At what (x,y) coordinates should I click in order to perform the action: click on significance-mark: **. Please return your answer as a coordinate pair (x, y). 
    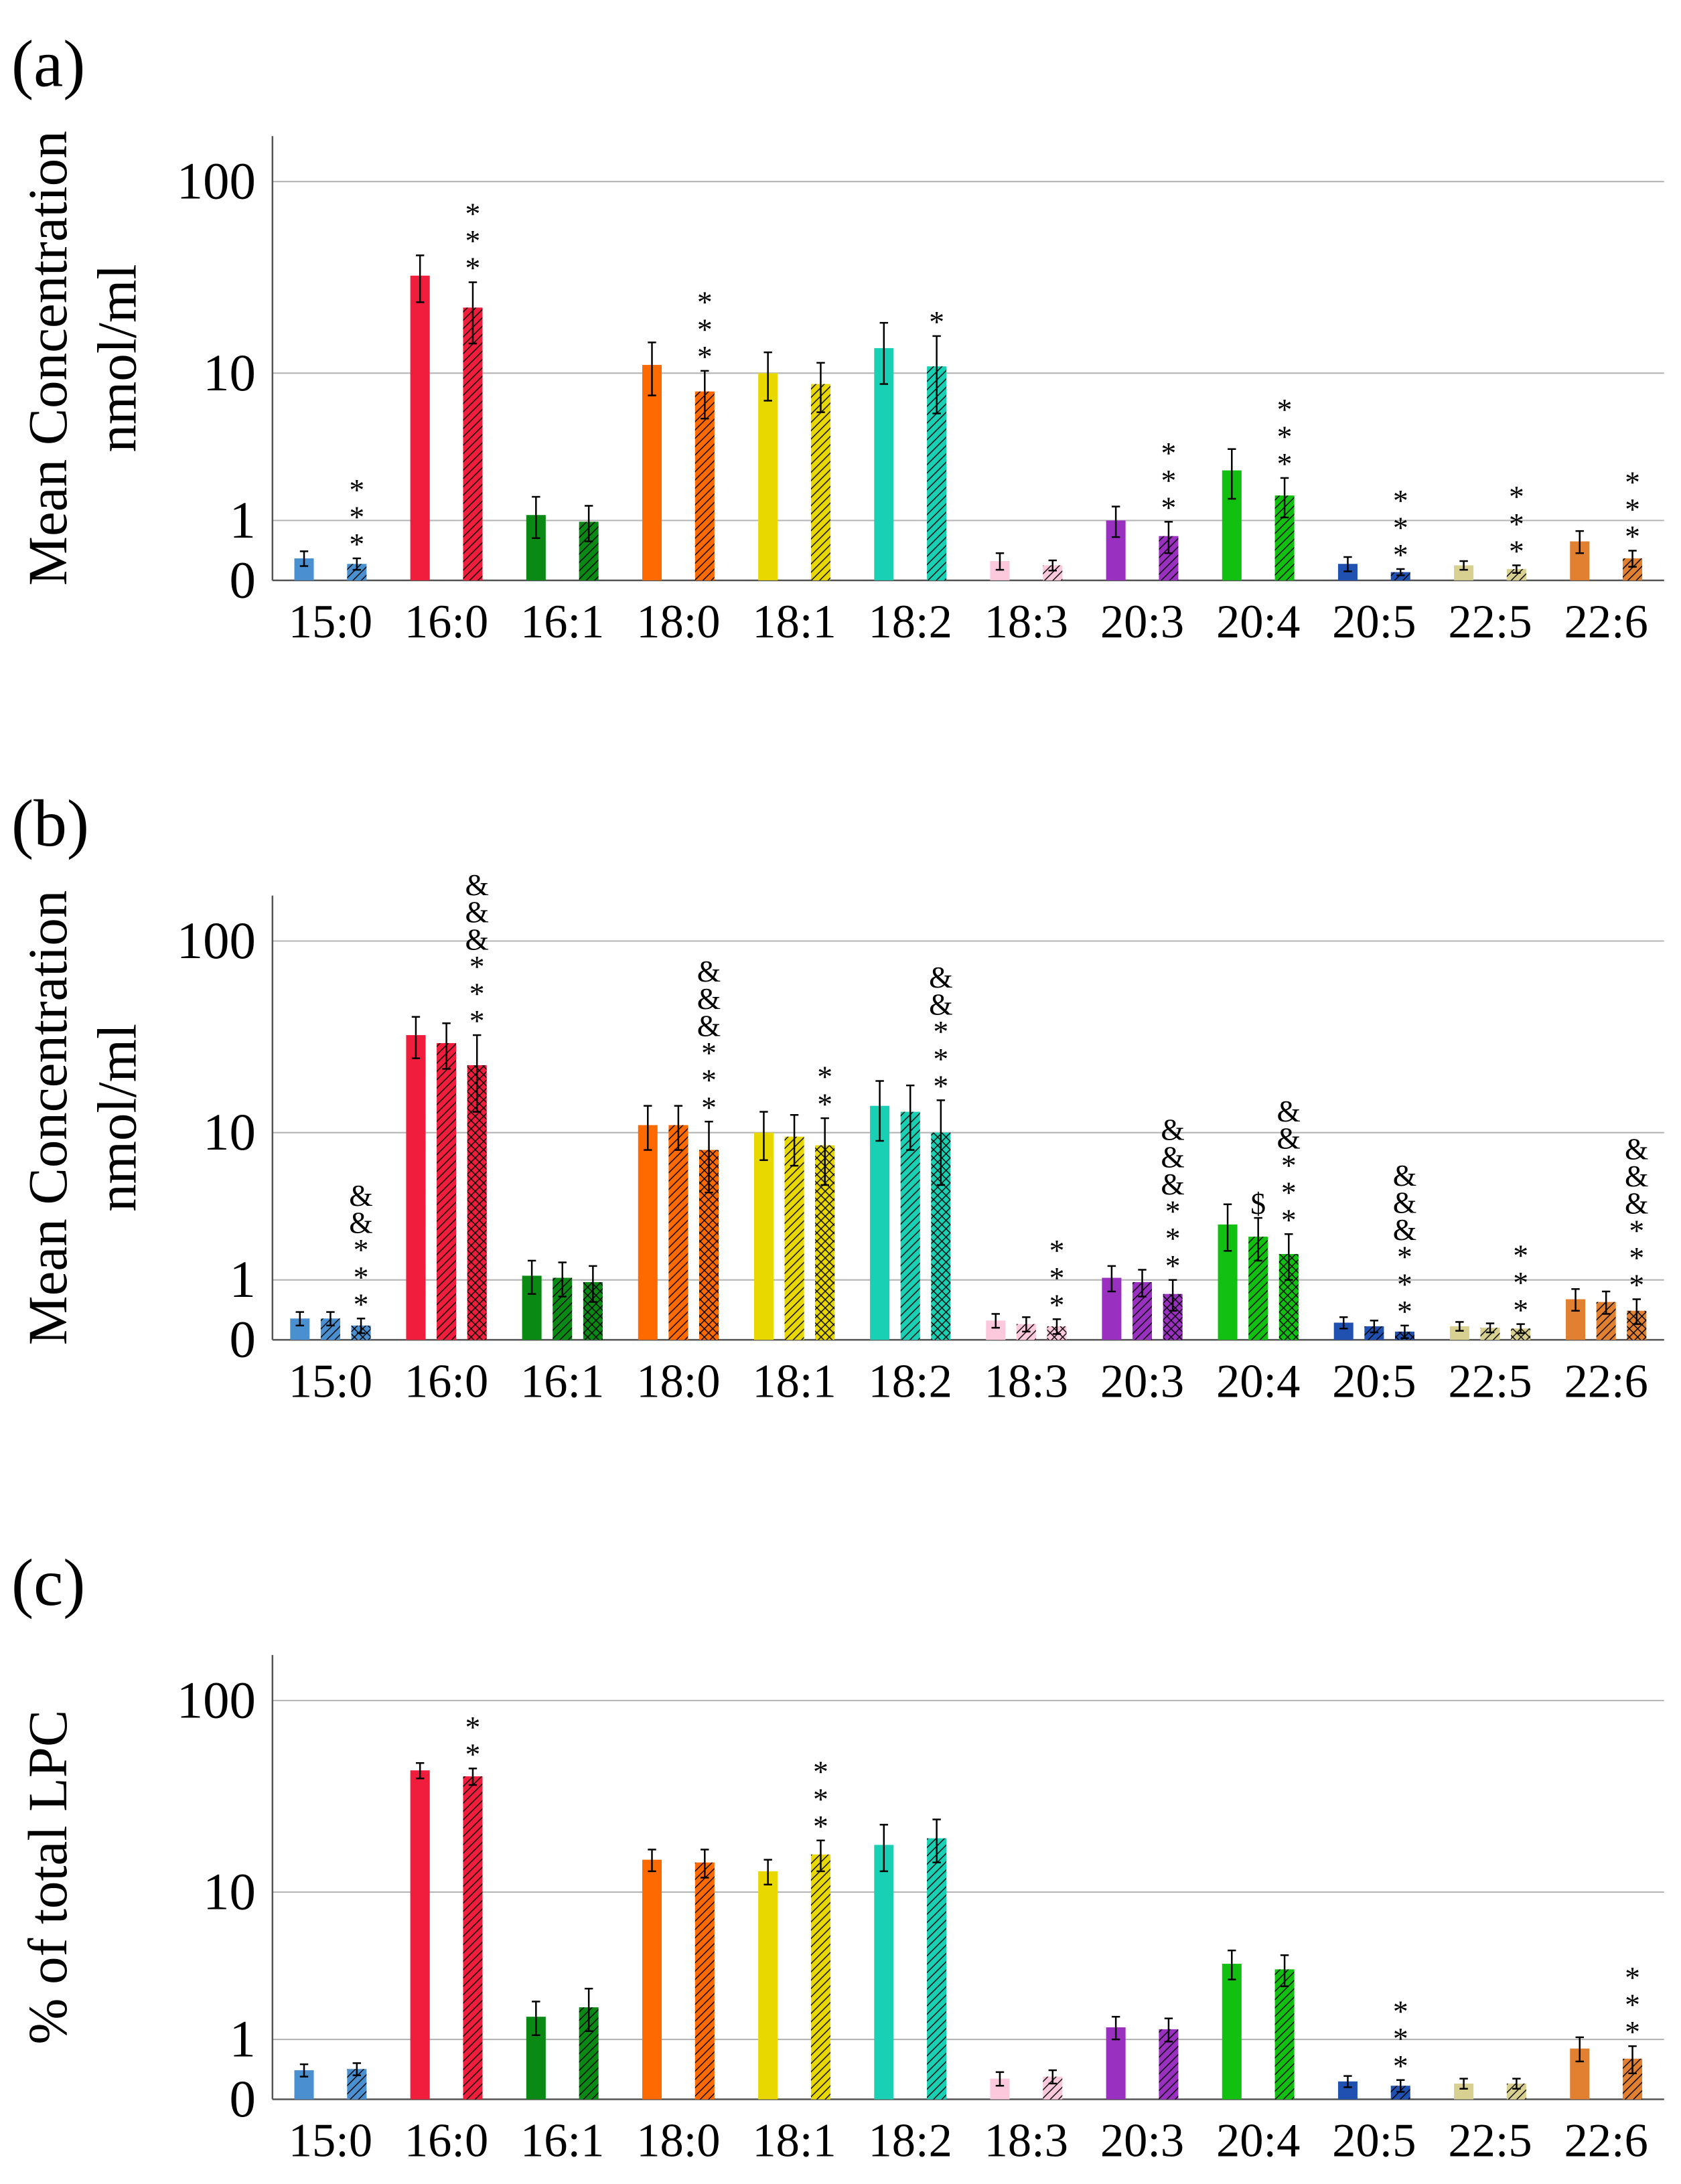
    Looking at the image, I should click on (473, 1737).